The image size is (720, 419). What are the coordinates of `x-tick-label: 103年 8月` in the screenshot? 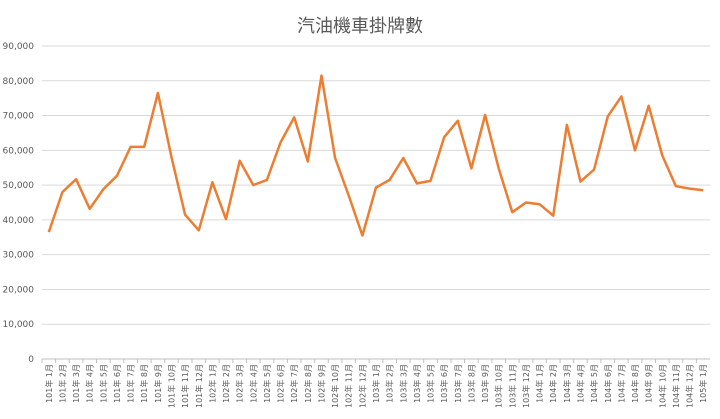 It's located at (471, 383).